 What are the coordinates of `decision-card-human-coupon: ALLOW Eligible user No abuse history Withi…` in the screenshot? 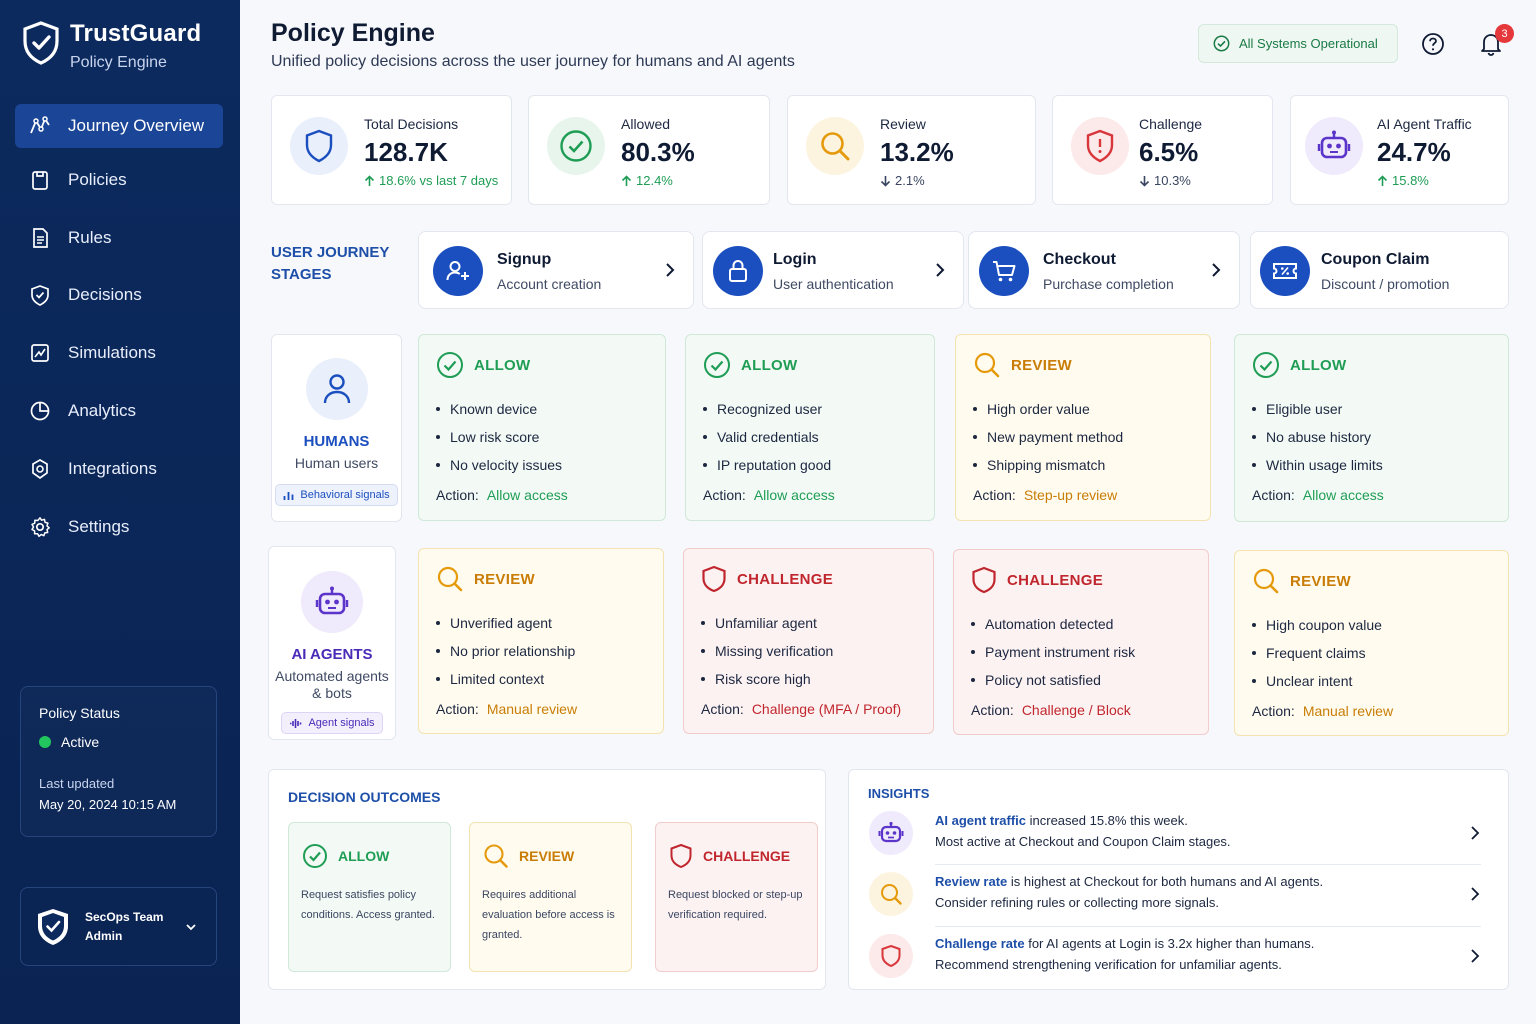 It's located at (1371, 428).